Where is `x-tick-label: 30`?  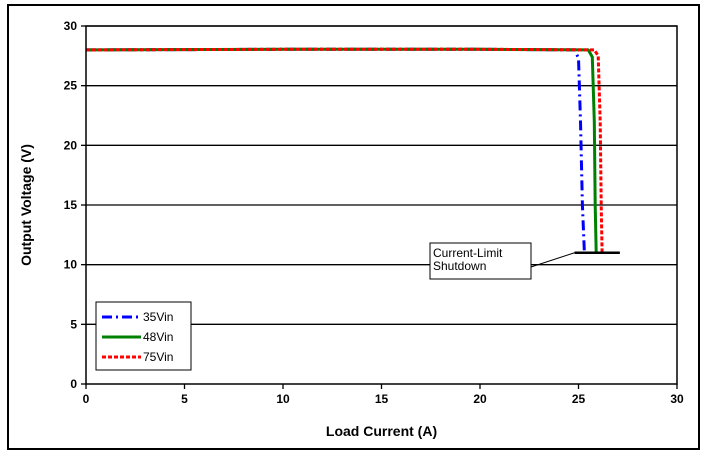
x-tick-label: 30 is located at coordinates (677, 399).